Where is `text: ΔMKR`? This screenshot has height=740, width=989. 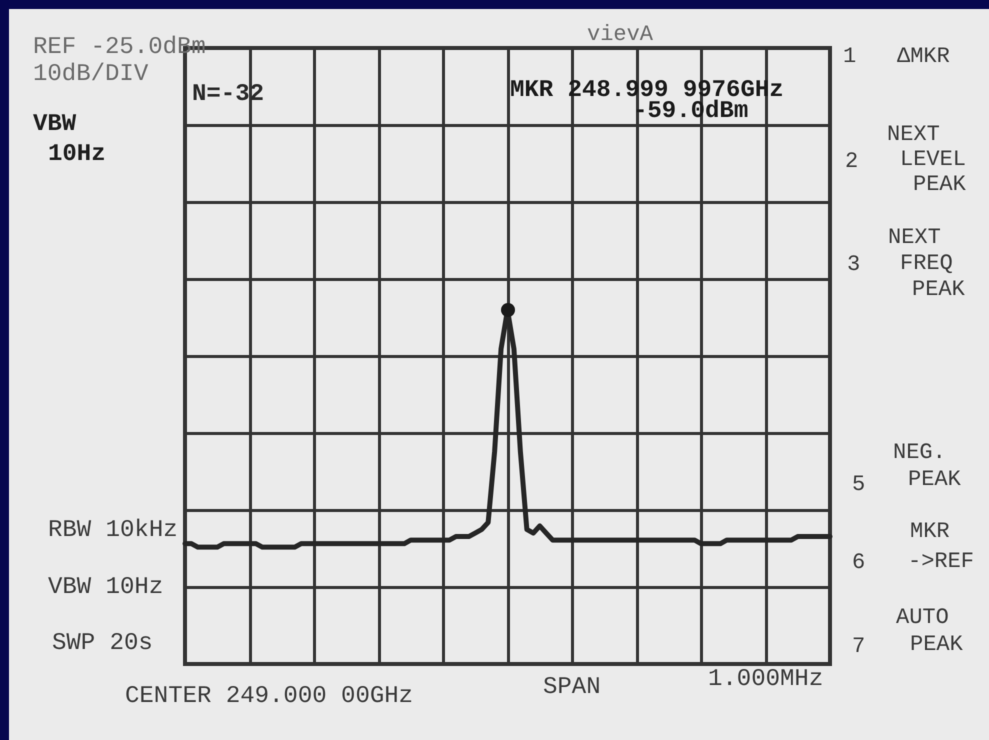
text: ΔMKR is located at coordinates (923, 56).